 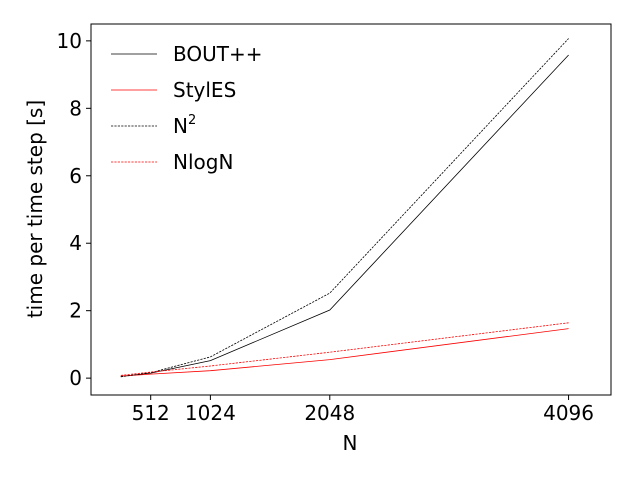 I want to click on y-tick-label: 0, so click(x=75, y=378).